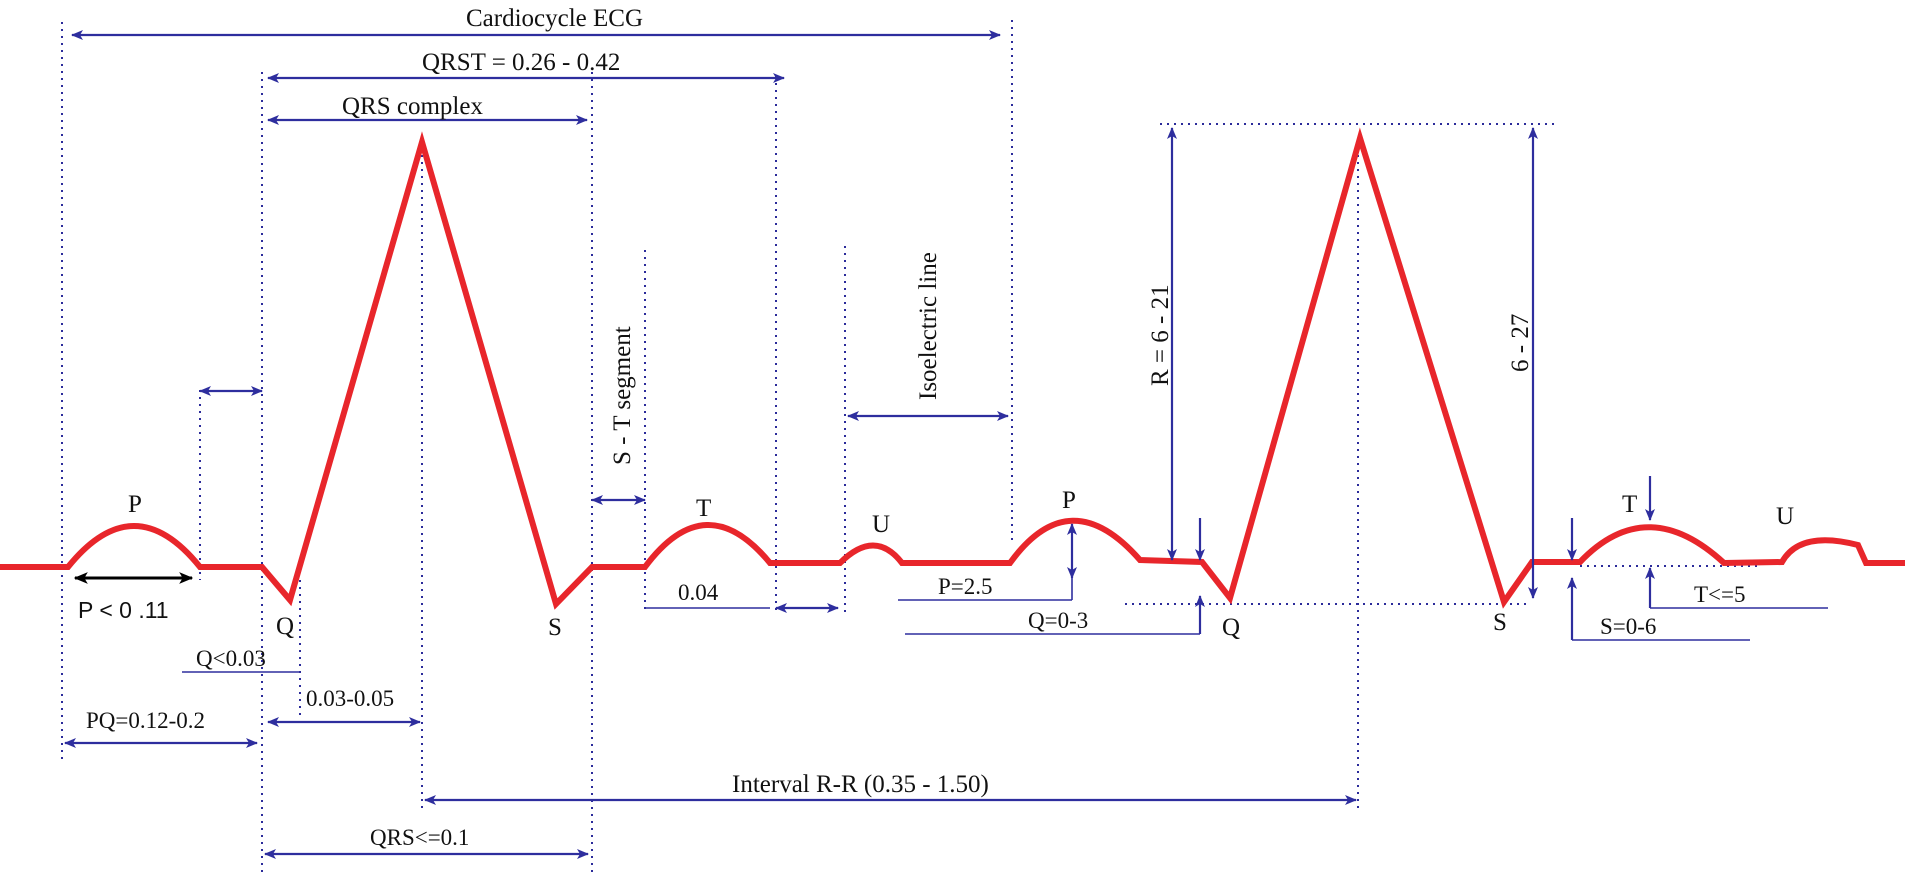 This screenshot has height=878, width=1905. What do you see at coordinates (1005, 625) in the screenshot?
I see `leader-lines` at bounding box center [1005, 625].